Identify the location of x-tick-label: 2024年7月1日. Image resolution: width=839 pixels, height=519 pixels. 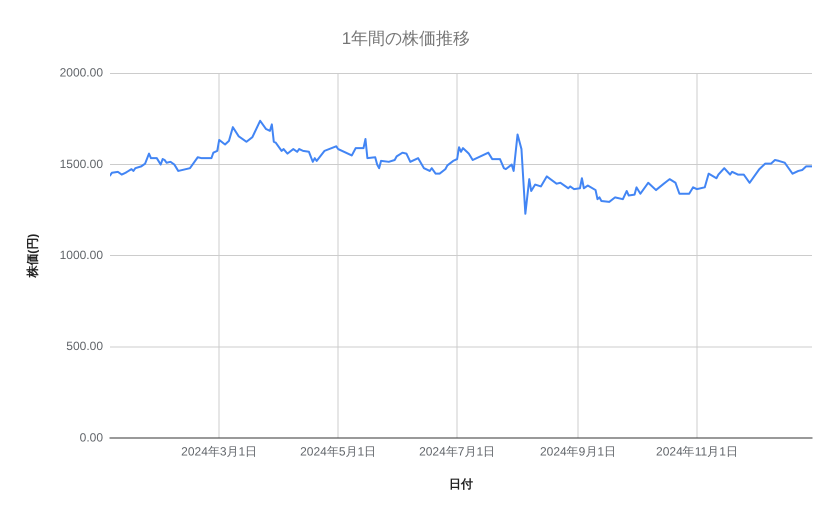
(457, 451).